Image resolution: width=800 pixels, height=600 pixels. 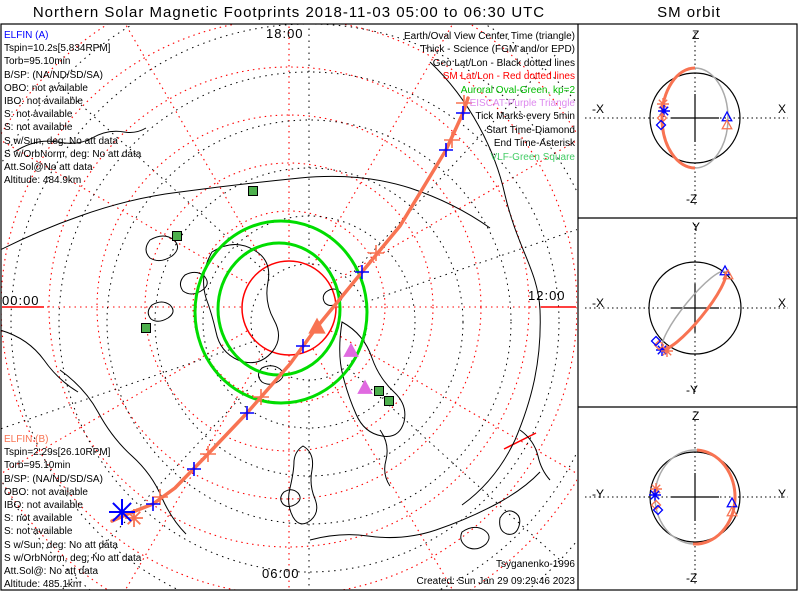 I want to click on orbit-panel-xy, so click(x=686, y=309).